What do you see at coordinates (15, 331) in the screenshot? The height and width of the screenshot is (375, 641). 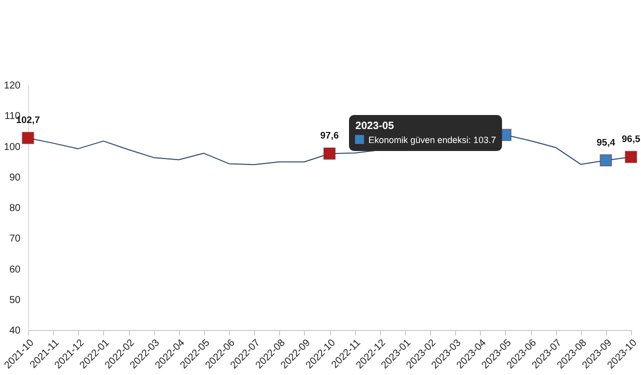 I see `y-tick-label: 40` at bounding box center [15, 331].